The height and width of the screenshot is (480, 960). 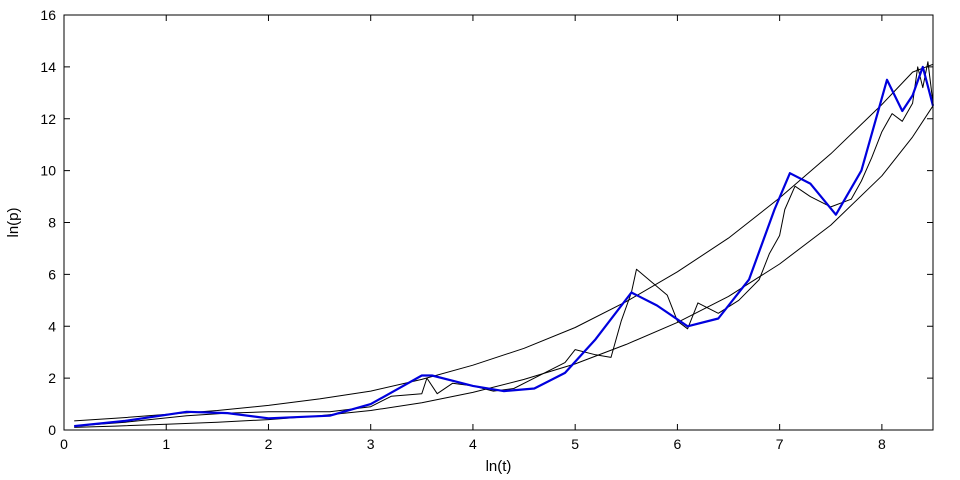 I want to click on x-tick-label: 2, so click(x=269, y=444).